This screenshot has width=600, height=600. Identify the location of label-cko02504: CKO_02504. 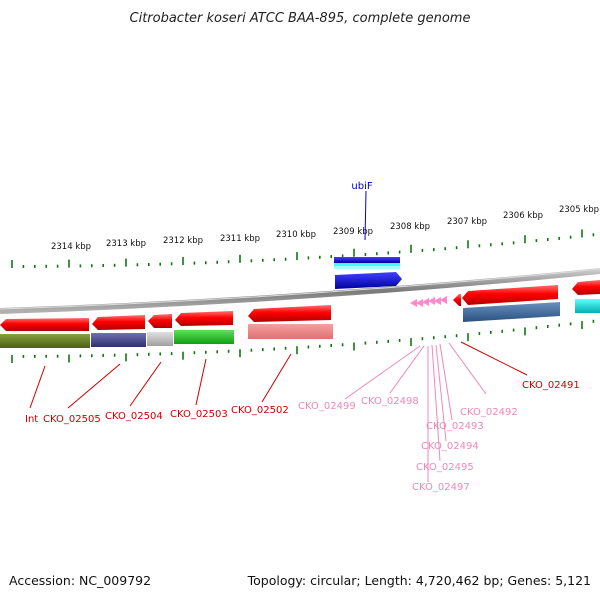
(134, 416).